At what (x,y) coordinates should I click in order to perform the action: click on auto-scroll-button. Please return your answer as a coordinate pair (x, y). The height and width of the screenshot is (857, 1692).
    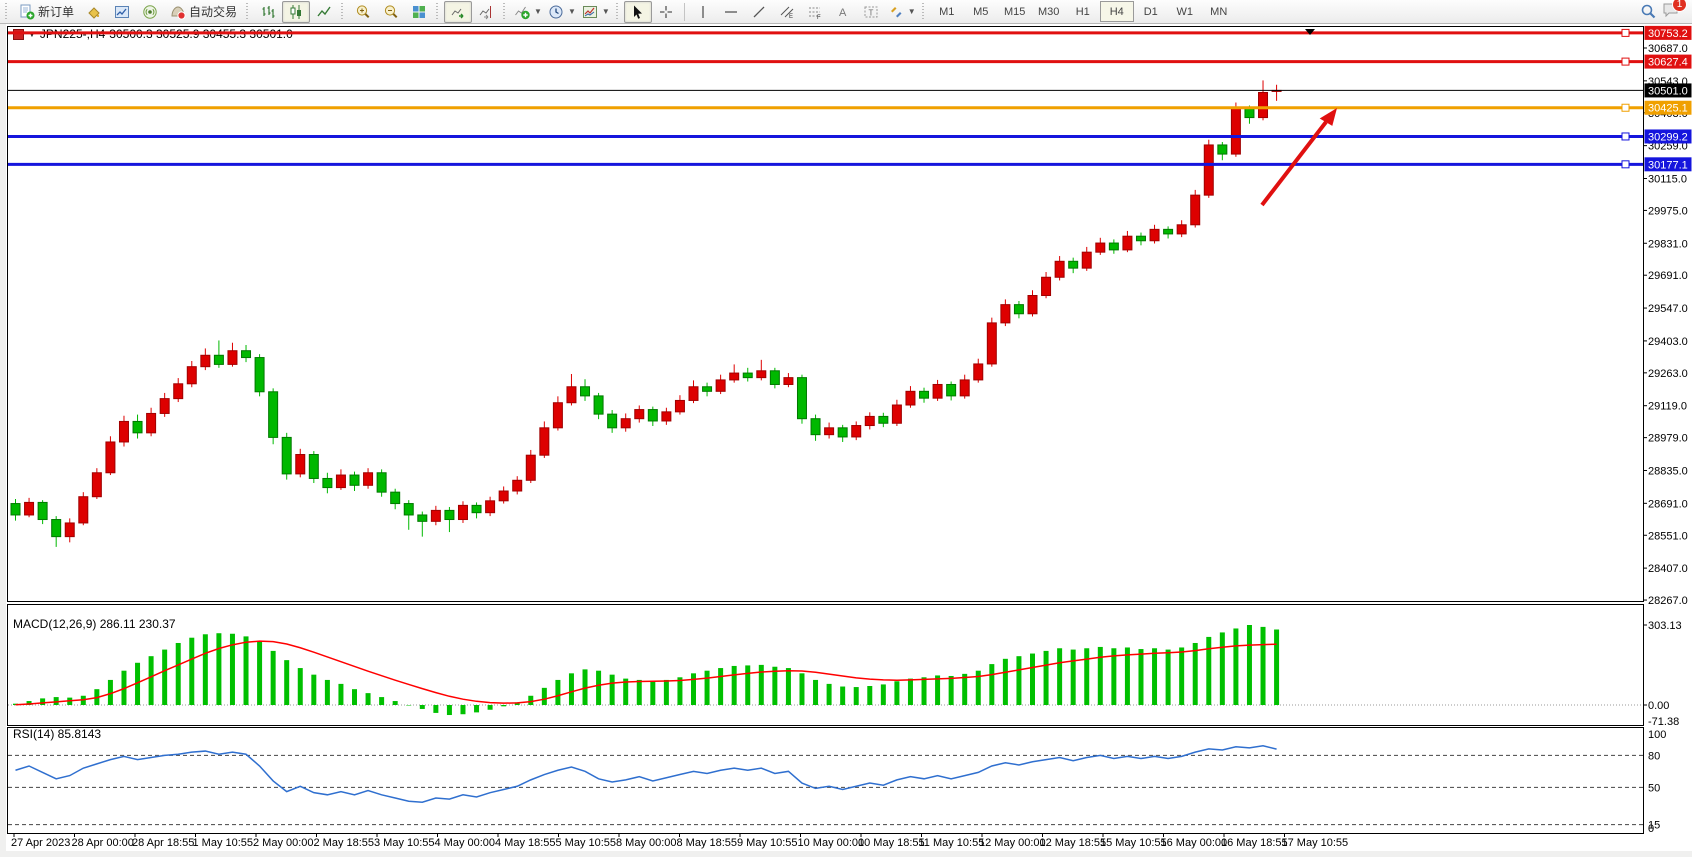
    Looking at the image, I should click on (458, 11).